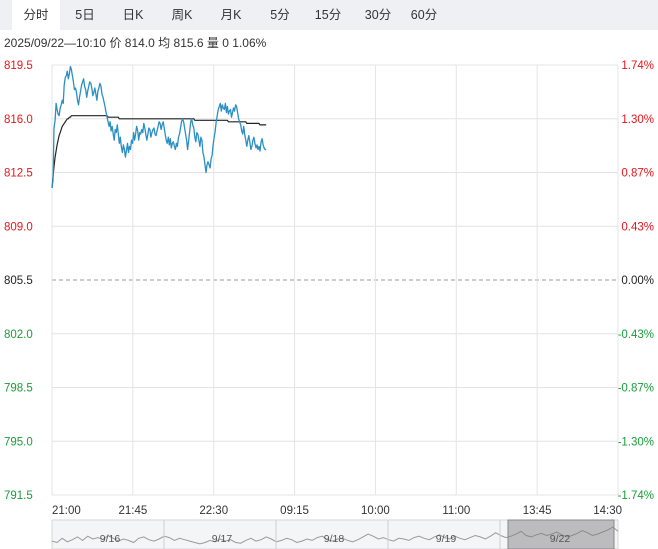 Image resolution: width=658 pixels, height=549 pixels. I want to click on tab-15-min: 15分, so click(328, 15).